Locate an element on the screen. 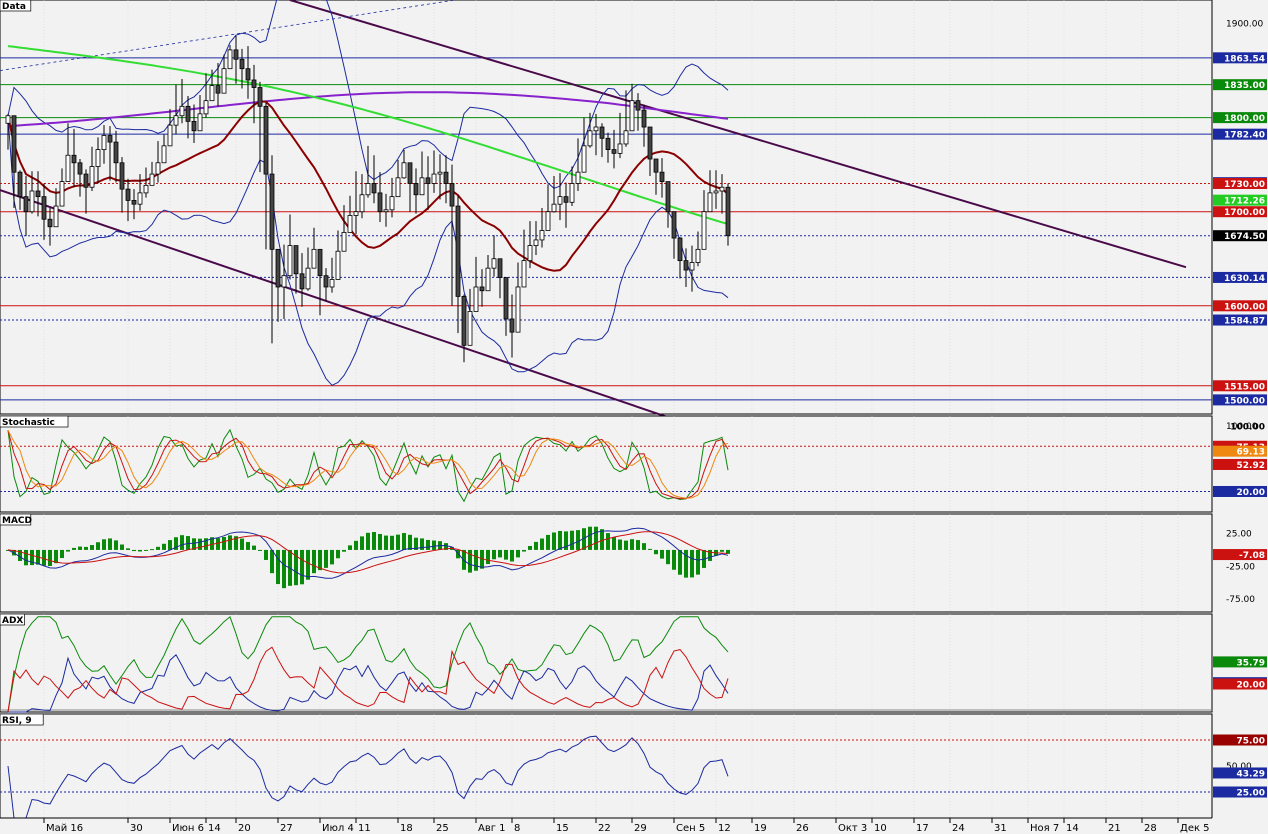 This screenshot has width=1268, height=834. panel-title: ADX is located at coordinates (12, 621).